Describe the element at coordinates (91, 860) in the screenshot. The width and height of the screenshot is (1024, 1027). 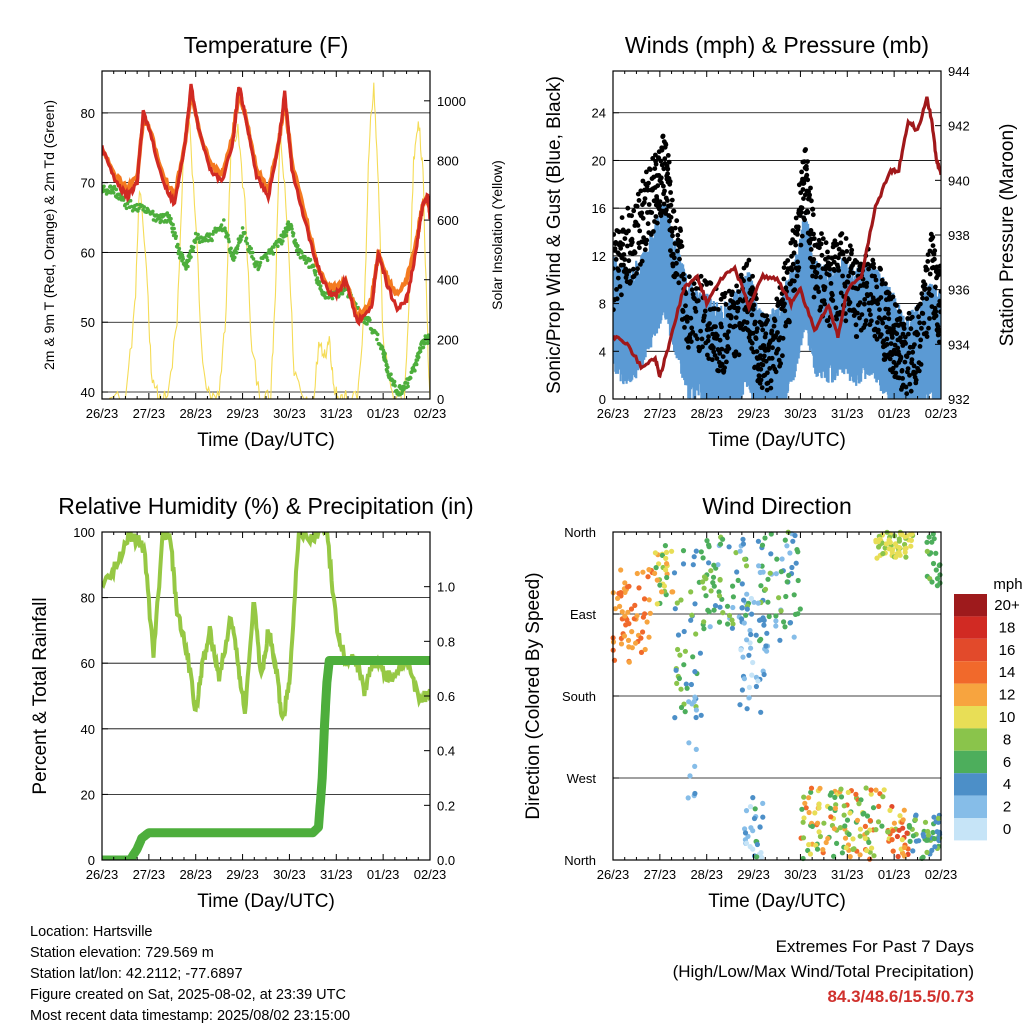
I see `y-tick-label: 0` at that location.